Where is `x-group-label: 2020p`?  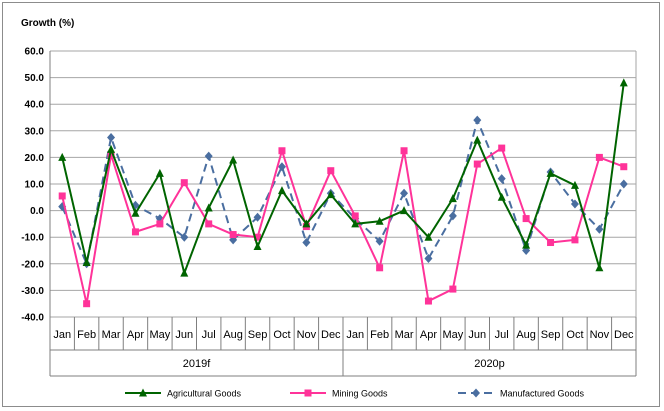 x-group-label: 2020p is located at coordinates (489, 364).